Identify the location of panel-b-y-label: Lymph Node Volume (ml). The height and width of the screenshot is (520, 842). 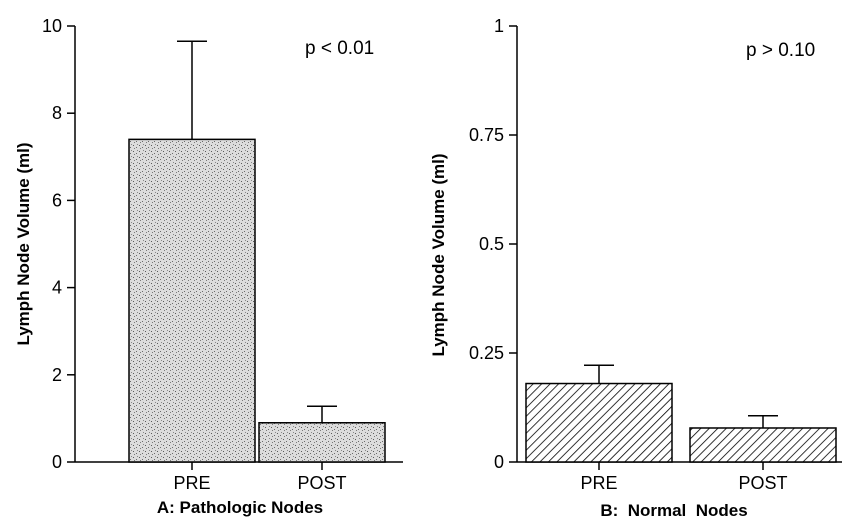
(438, 254).